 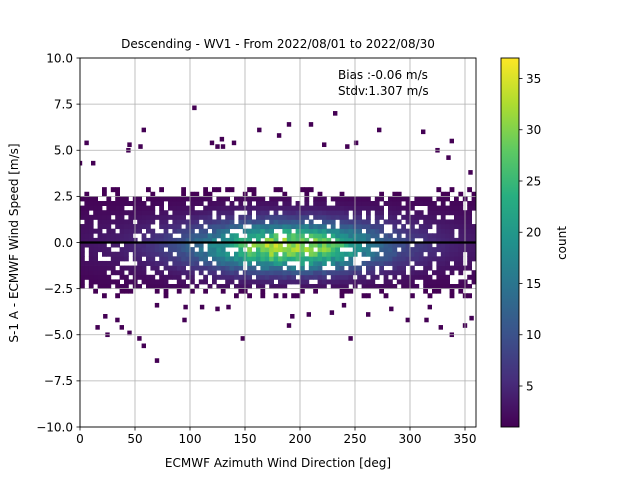 I want to click on bias-annotation: Bias :-0.06 m/s, so click(x=383, y=75).